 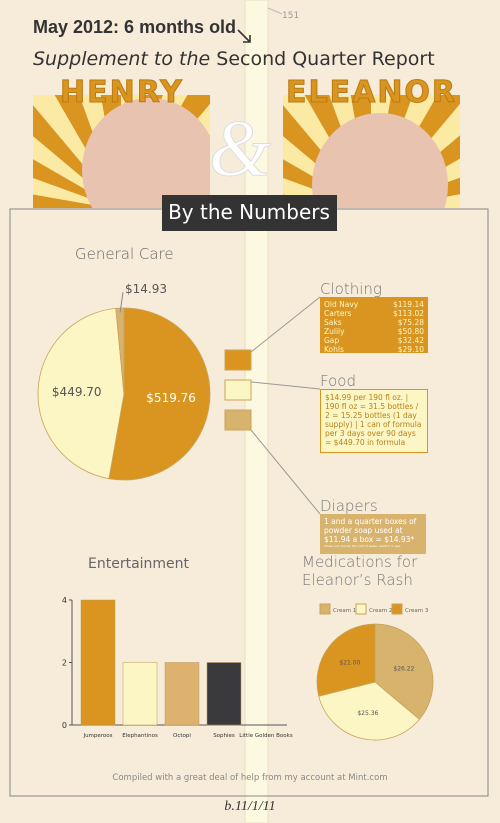 What do you see at coordinates (325, 59) in the screenshot?
I see `subtitle-main: Second Quarter Report` at bounding box center [325, 59].